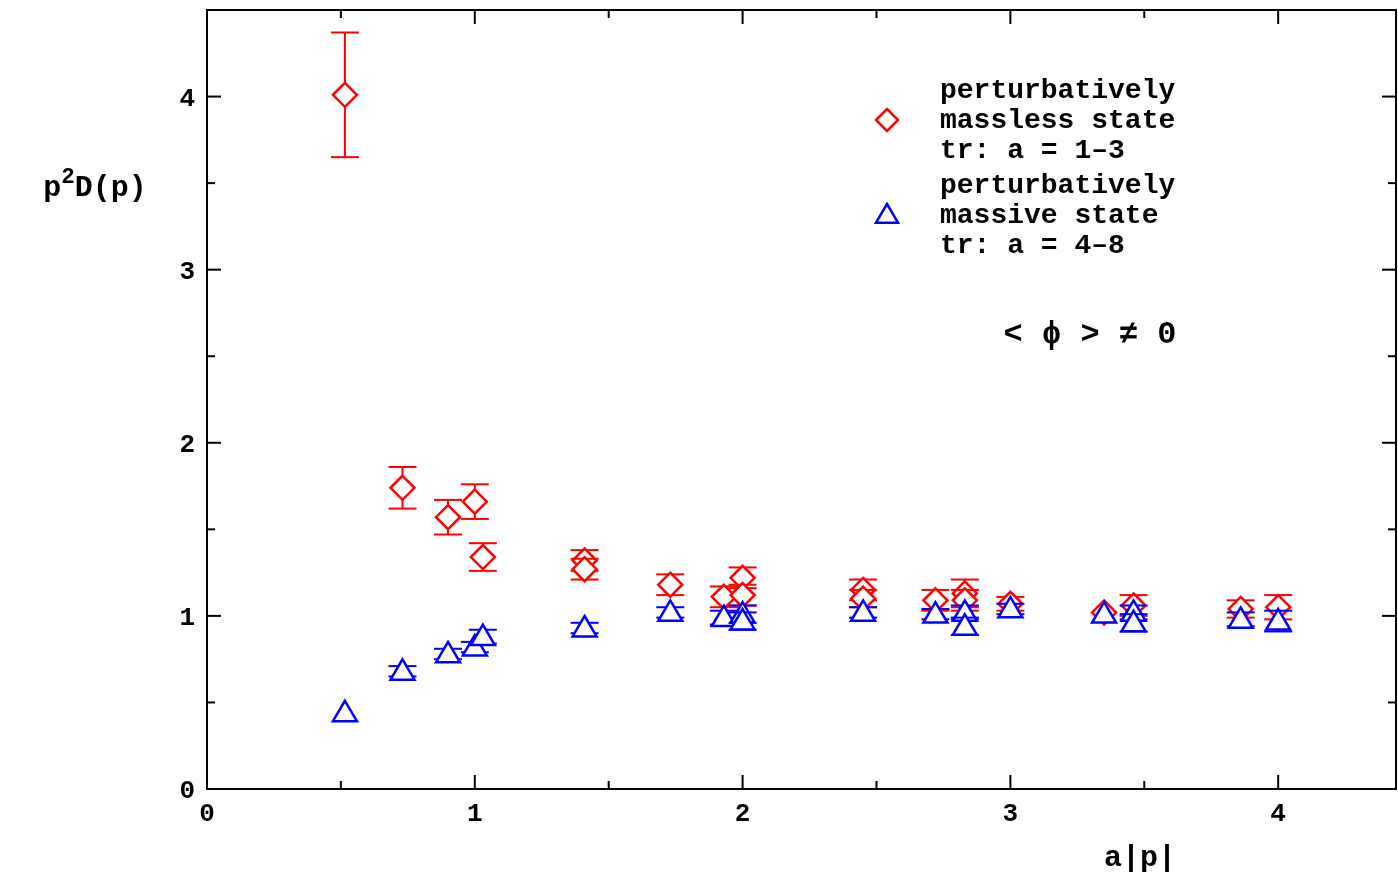  What do you see at coordinates (187, 791) in the screenshot?
I see `y-tick-label: 0` at bounding box center [187, 791].